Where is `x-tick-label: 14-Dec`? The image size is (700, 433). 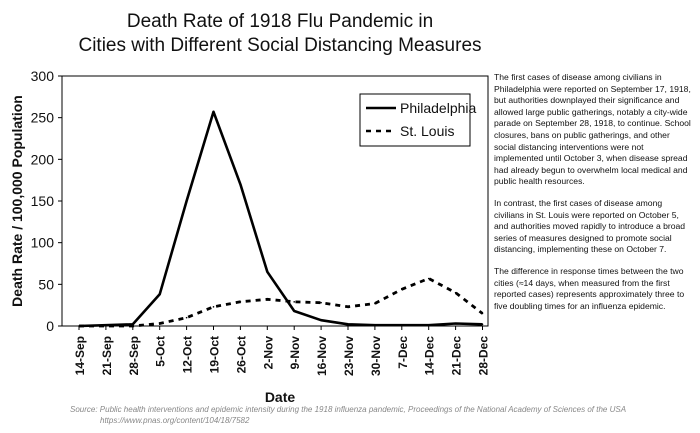 x-tick-label: 14-Dec is located at coordinates (430, 356).